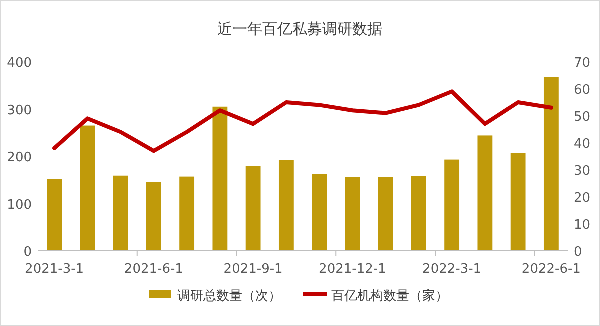 This screenshot has height=326, width=600. What do you see at coordinates (19, 110) in the screenshot?
I see `y-tick-label: 300` at bounding box center [19, 110].